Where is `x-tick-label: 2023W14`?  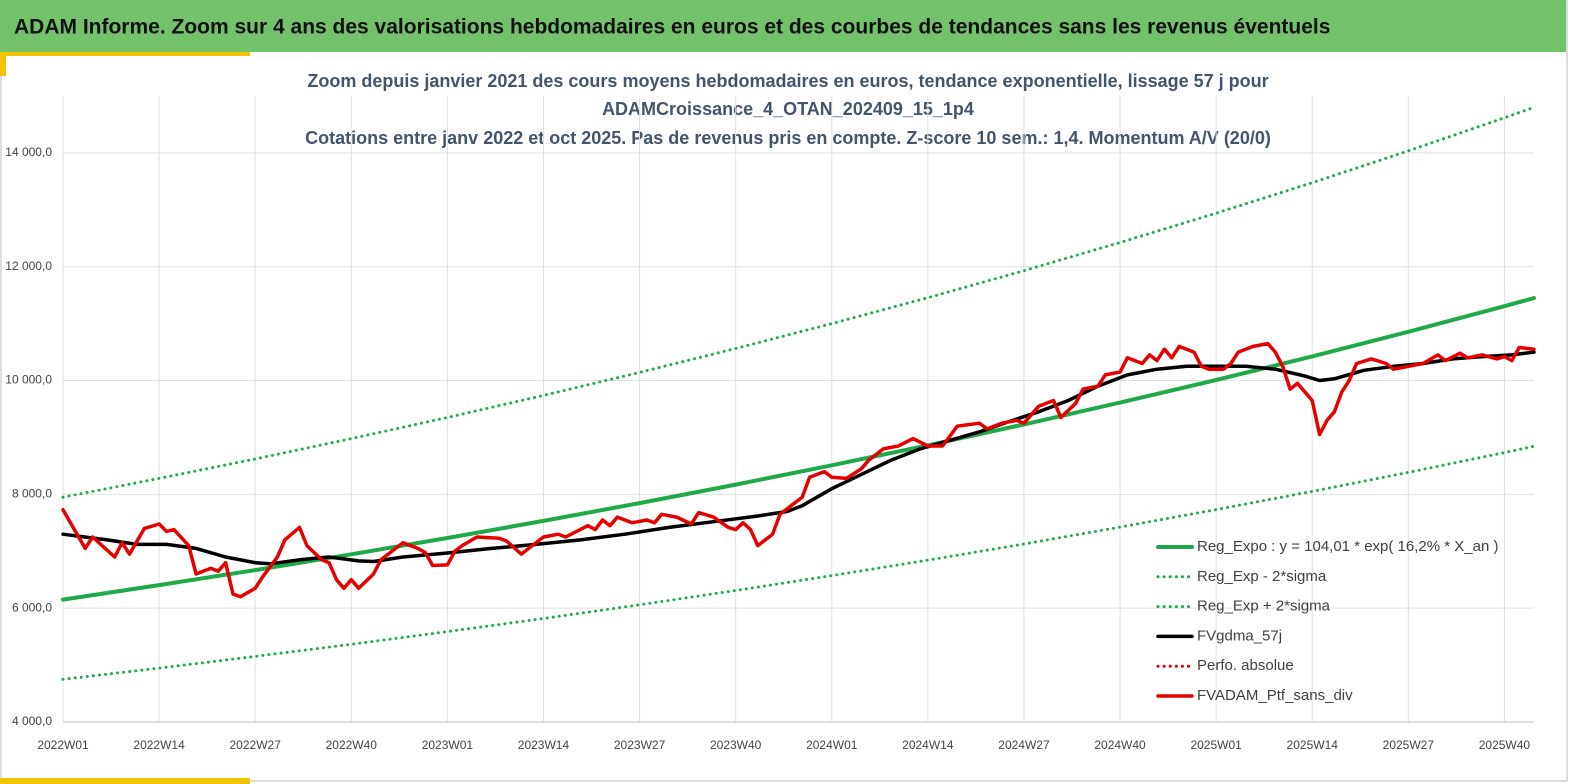 x-tick-label: 2023W14 is located at coordinates (544, 745).